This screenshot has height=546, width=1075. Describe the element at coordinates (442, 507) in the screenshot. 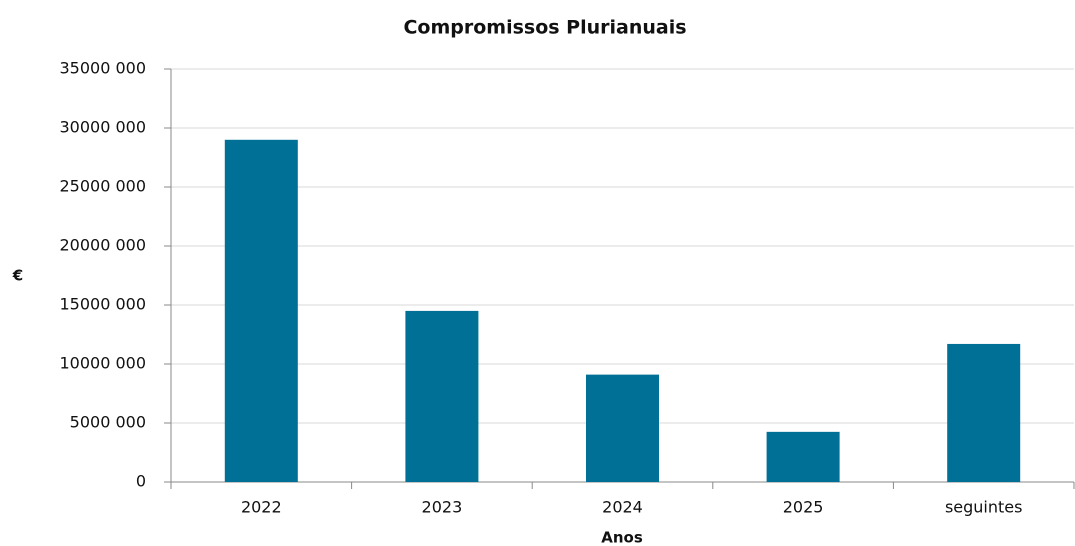

I see `x-tick-label: 2023` at that location.